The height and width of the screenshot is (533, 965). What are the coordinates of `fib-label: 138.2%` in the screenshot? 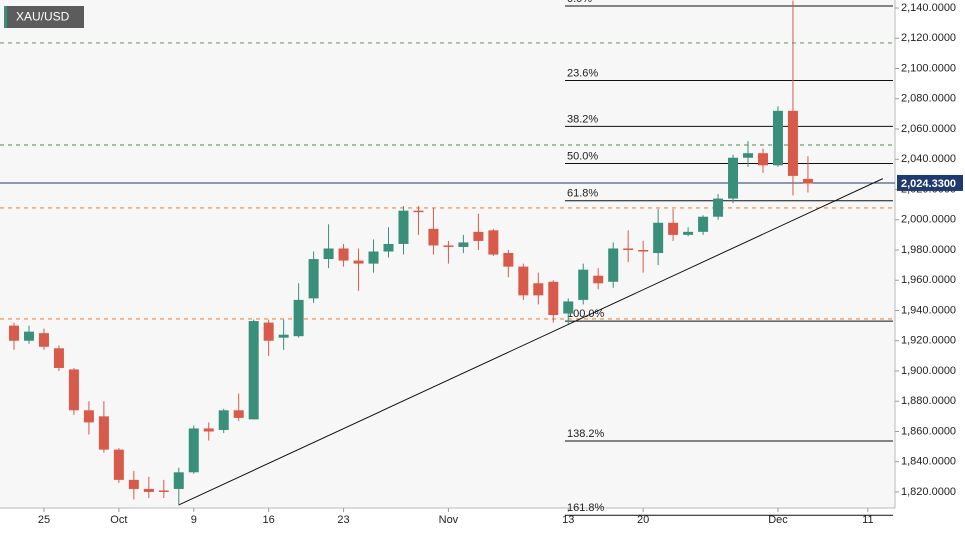 It's located at (586, 434).